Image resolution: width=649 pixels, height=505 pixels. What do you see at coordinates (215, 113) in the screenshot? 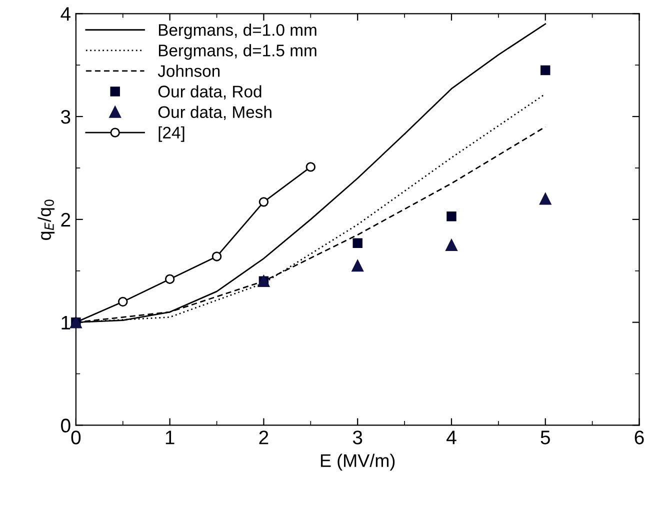
I see `legend-label: Our data, Mesh` at bounding box center [215, 113].